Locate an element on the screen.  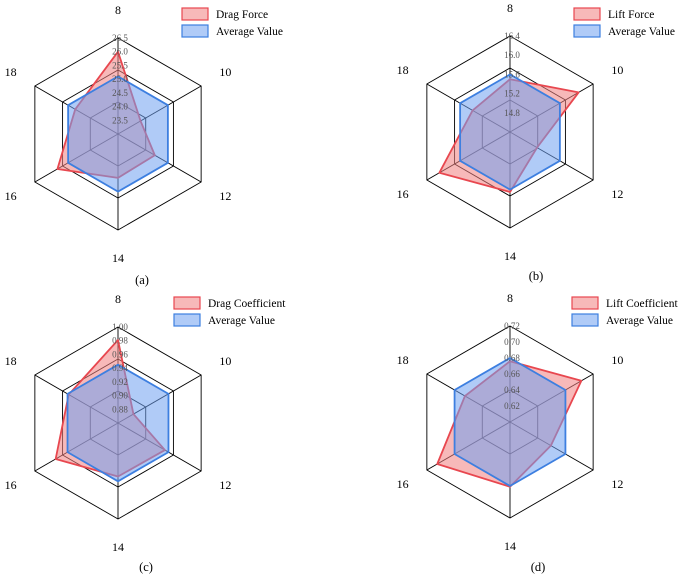
panel-label: (a) is located at coordinates (142, 280).